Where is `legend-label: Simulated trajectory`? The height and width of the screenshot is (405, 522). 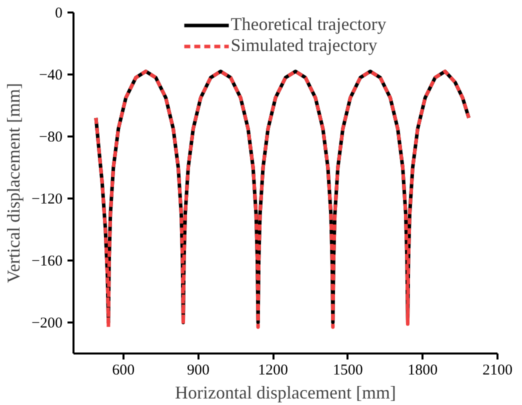
legend-label: Simulated trajectory is located at coordinates (304, 45).